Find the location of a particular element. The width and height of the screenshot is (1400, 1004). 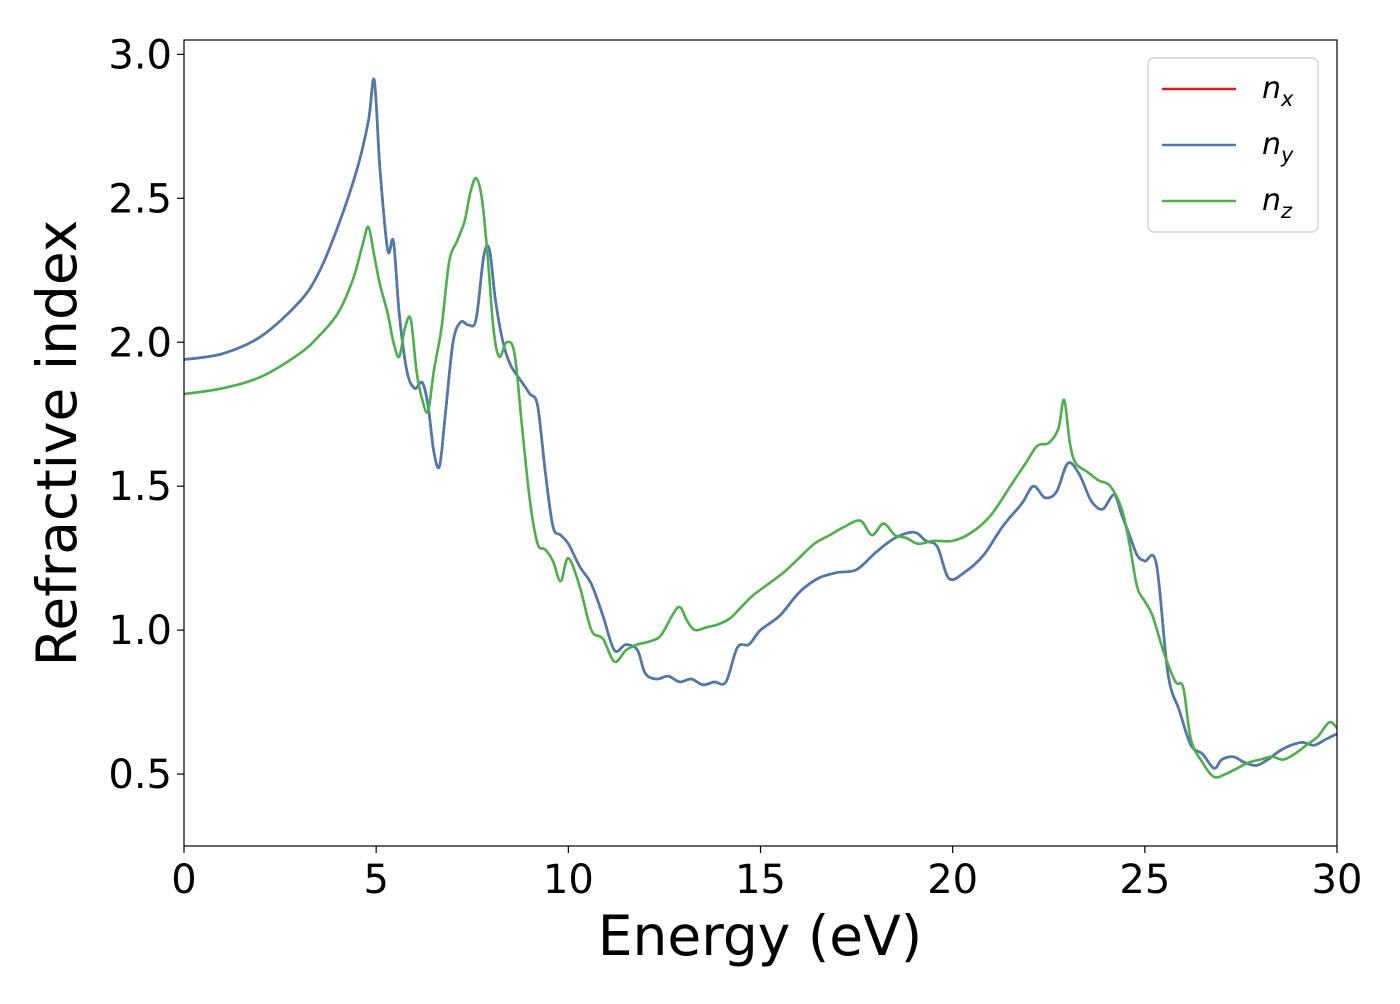

y-axis-label: Refractive index is located at coordinates (57, 443).